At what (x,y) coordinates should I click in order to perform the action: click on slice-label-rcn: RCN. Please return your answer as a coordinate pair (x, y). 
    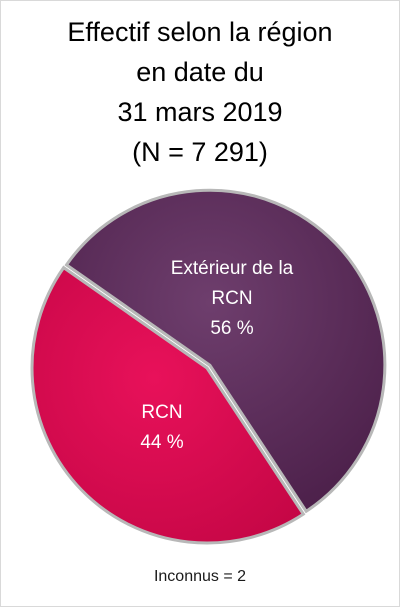
    Looking at the image, I should click on (161, 412).